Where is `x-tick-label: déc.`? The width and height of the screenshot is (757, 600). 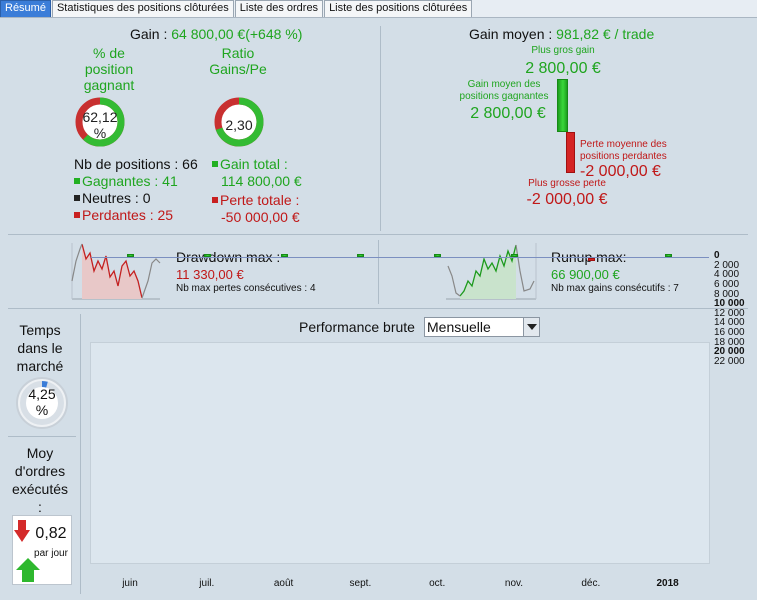
x-tick-label: déc. is located at coordinates (591, 583).